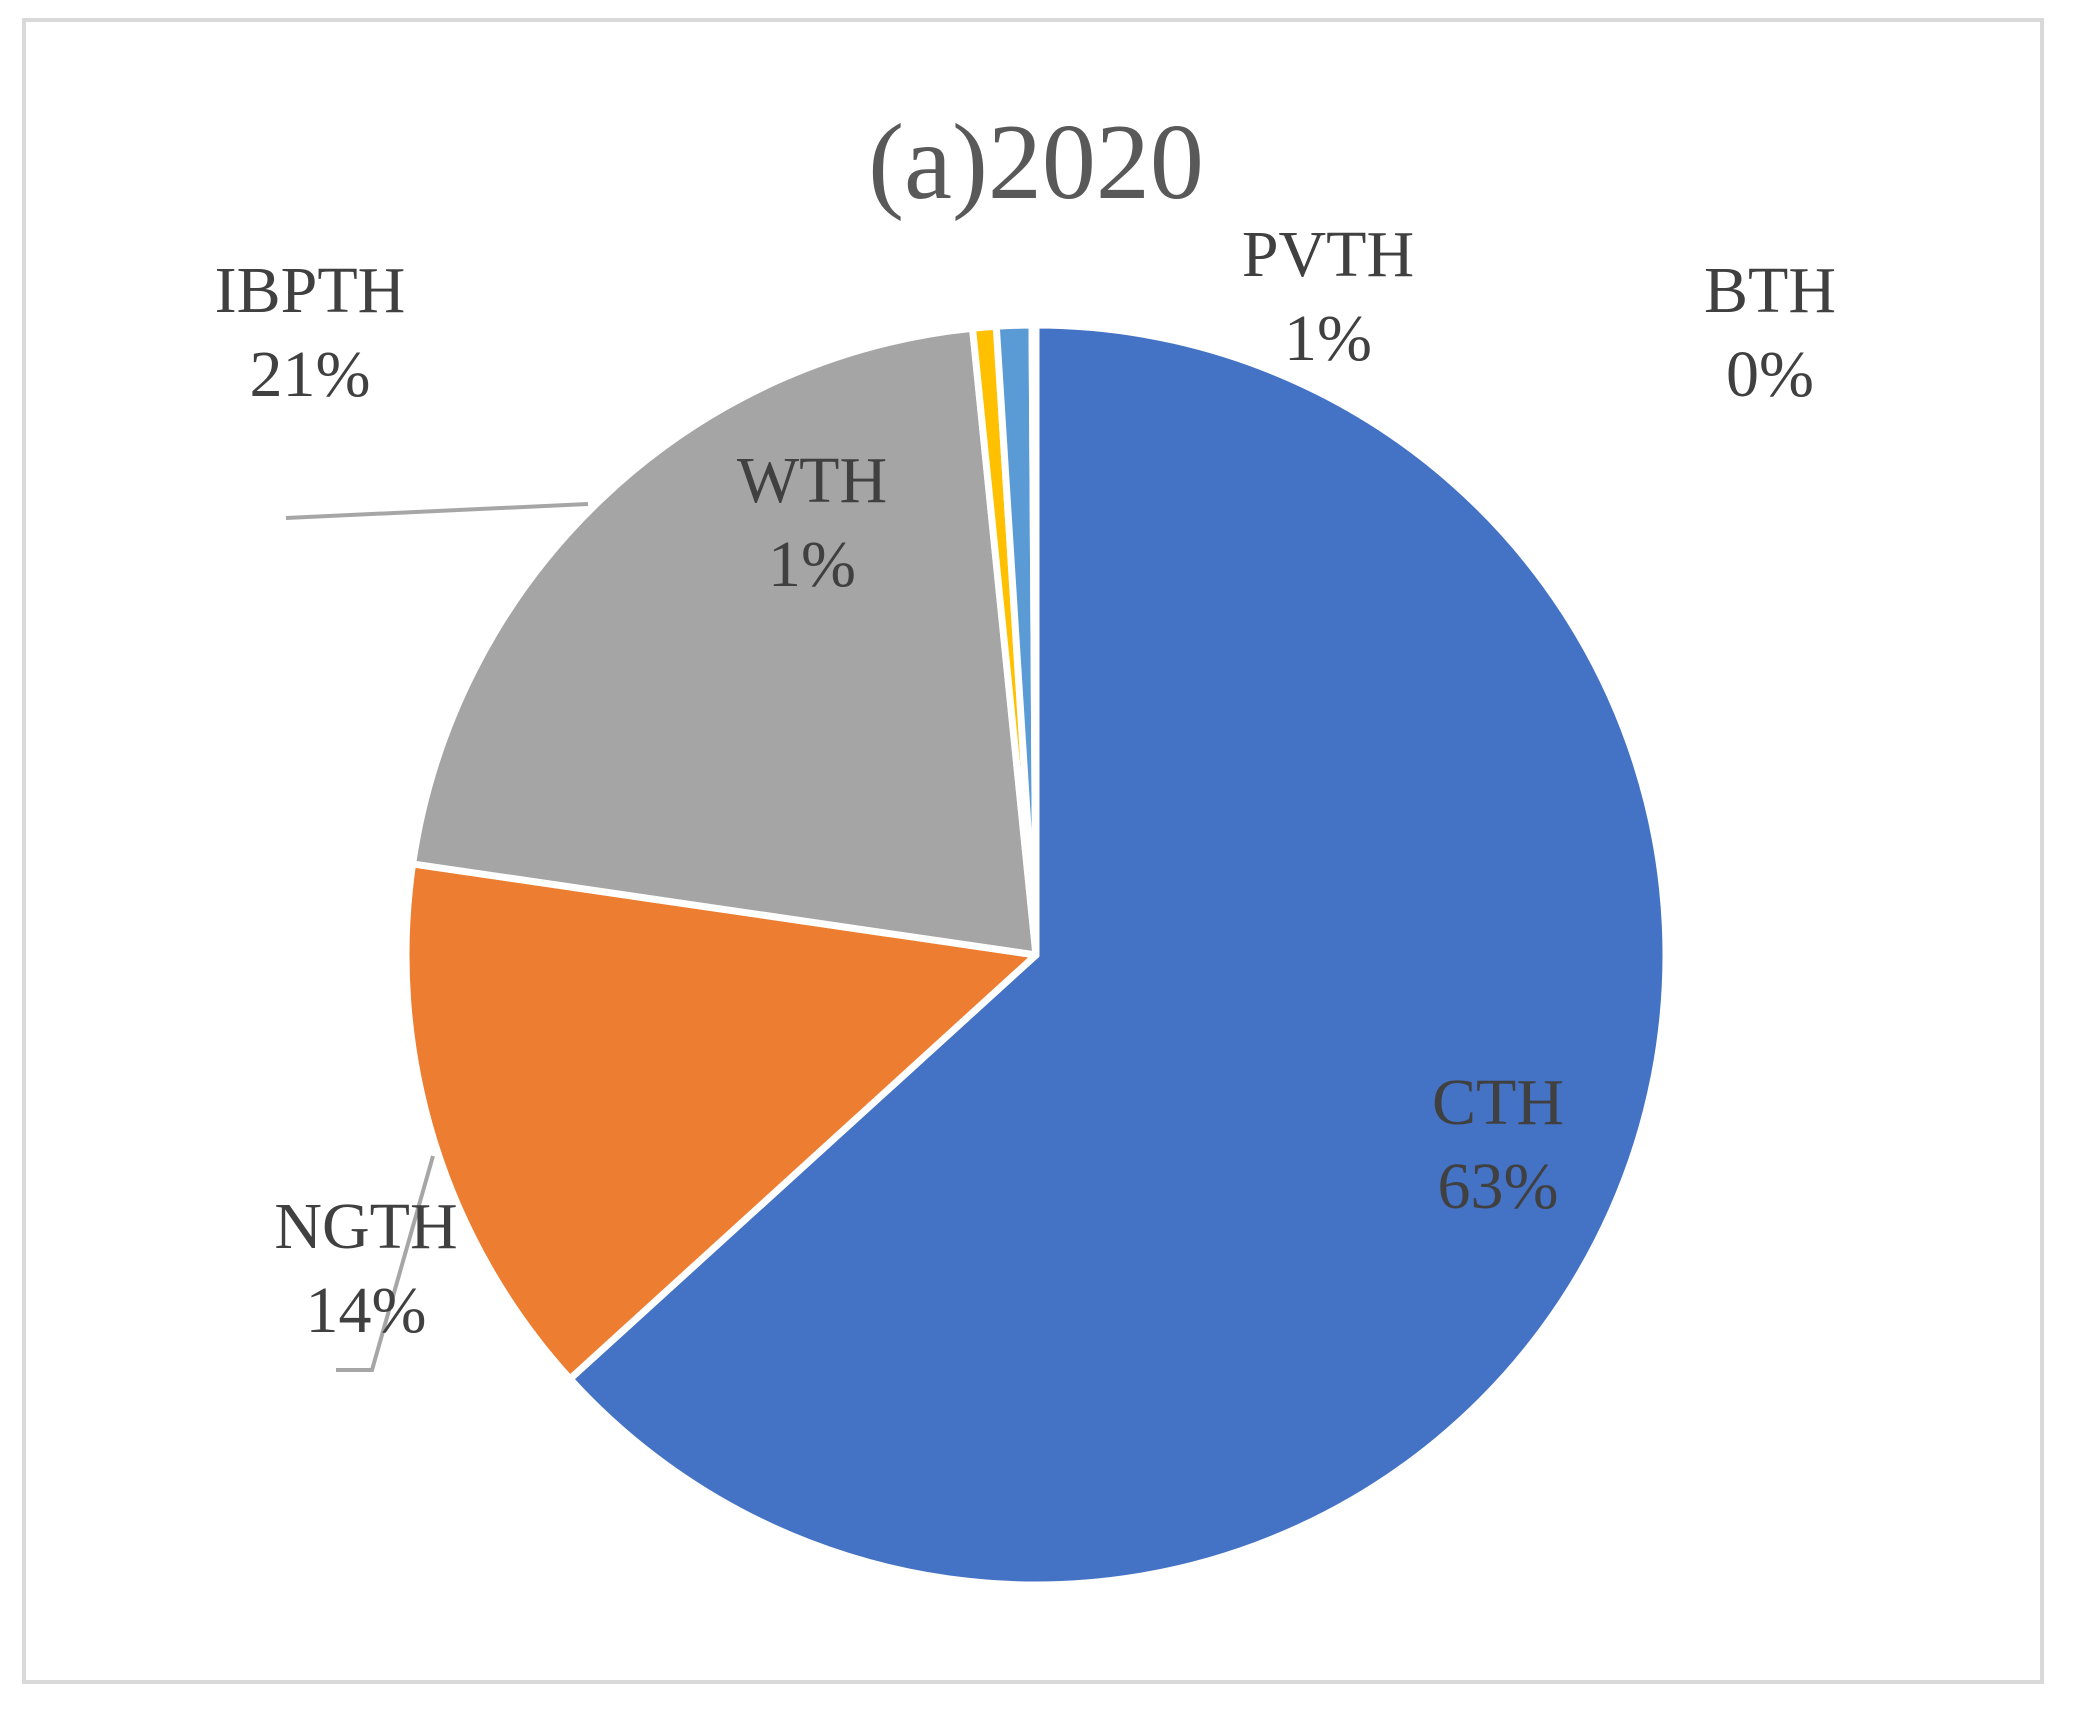  What do you see at coordinates (1770, 374) in the screenshot?
I see `slice-percent-bth: 0%` at bounding box center [1770, 374].